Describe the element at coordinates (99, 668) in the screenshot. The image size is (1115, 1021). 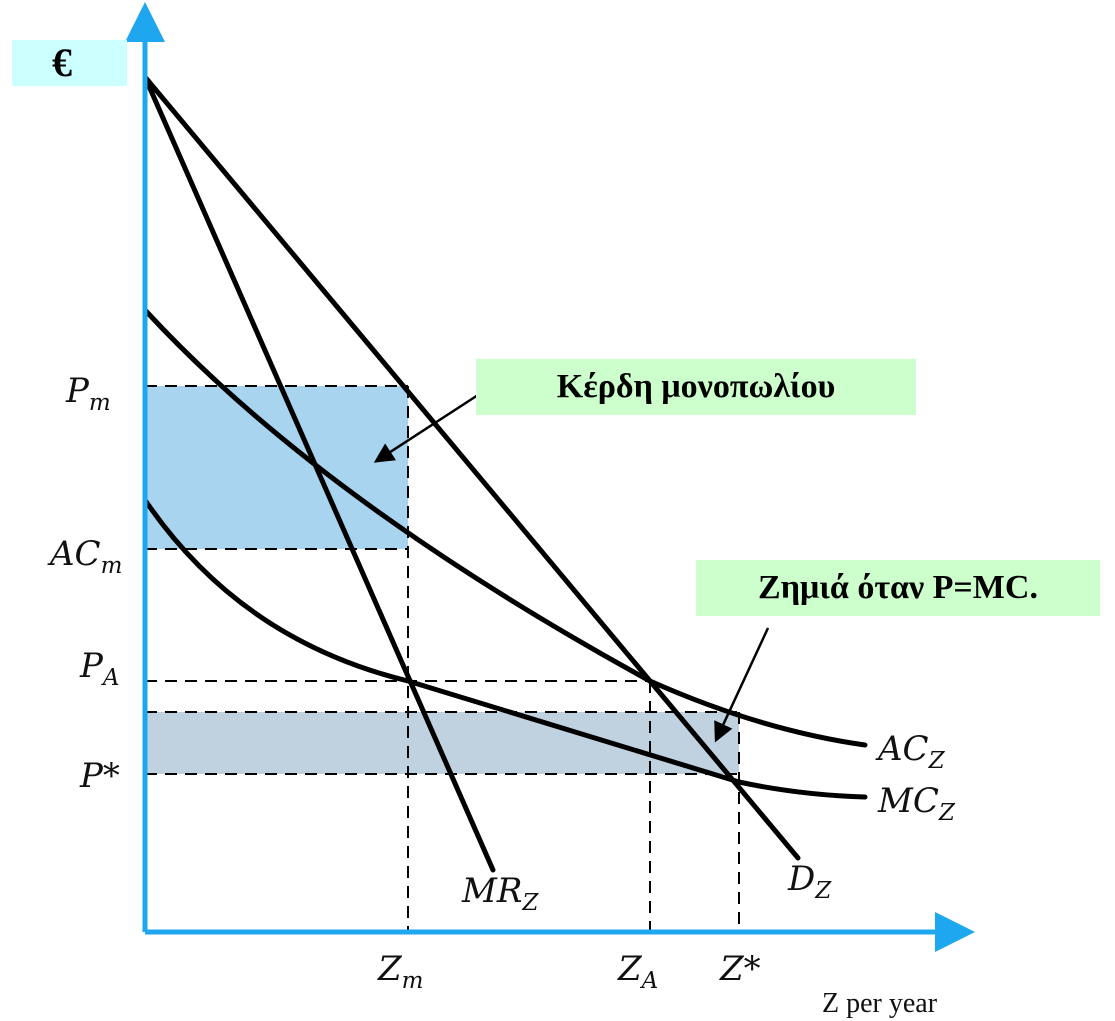
I see `label-pa: PA` at that location.